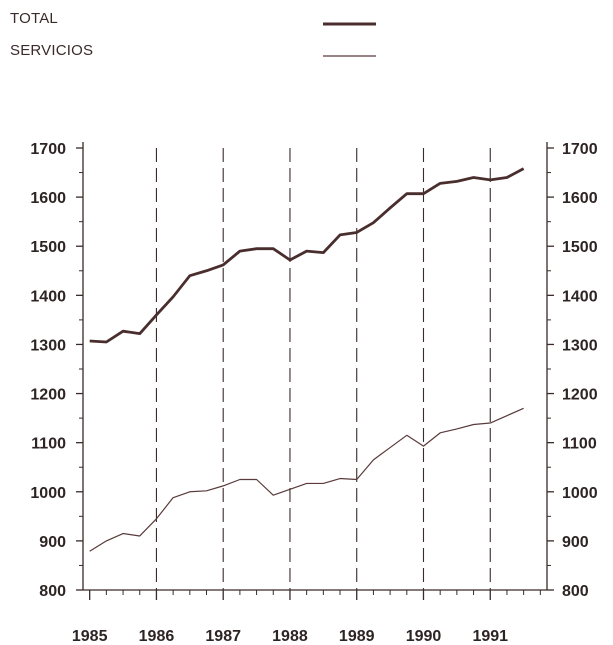  What do you see at coordinates (490, 636) in the screenshot?
I see `x-tick-label-1991: 1991` at bounding box center [490, 636].